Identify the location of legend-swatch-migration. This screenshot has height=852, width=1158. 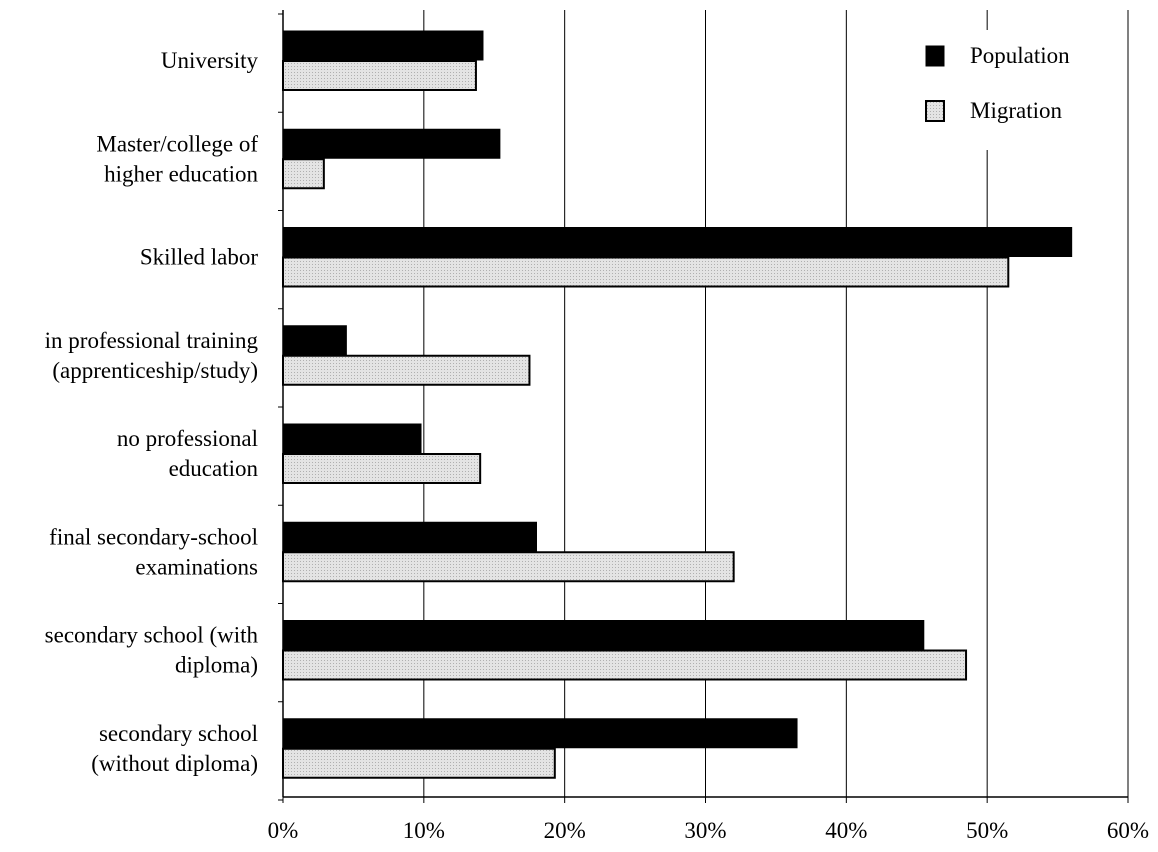
(935, 111).